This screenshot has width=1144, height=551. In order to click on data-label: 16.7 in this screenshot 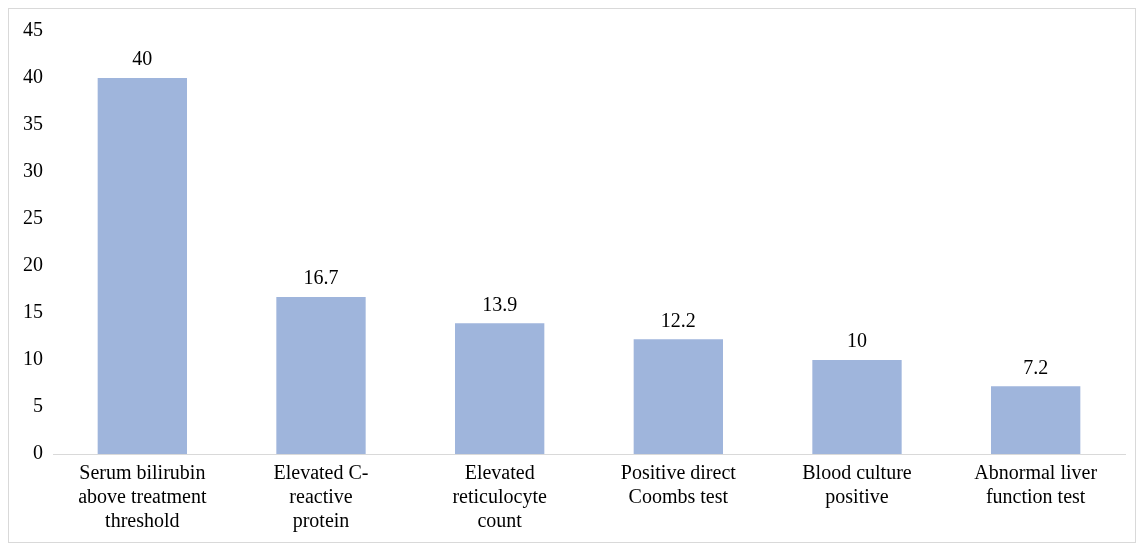, I will do `click(321, 277)`.